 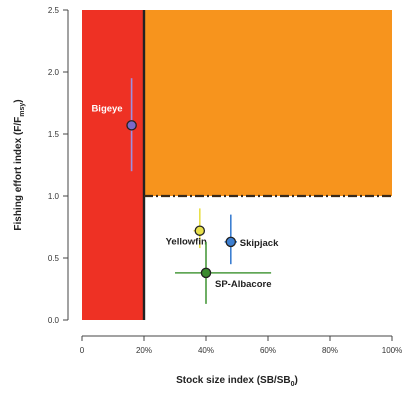 I want to click on y-tick-label: 0.5, so click(x=54, y=258).